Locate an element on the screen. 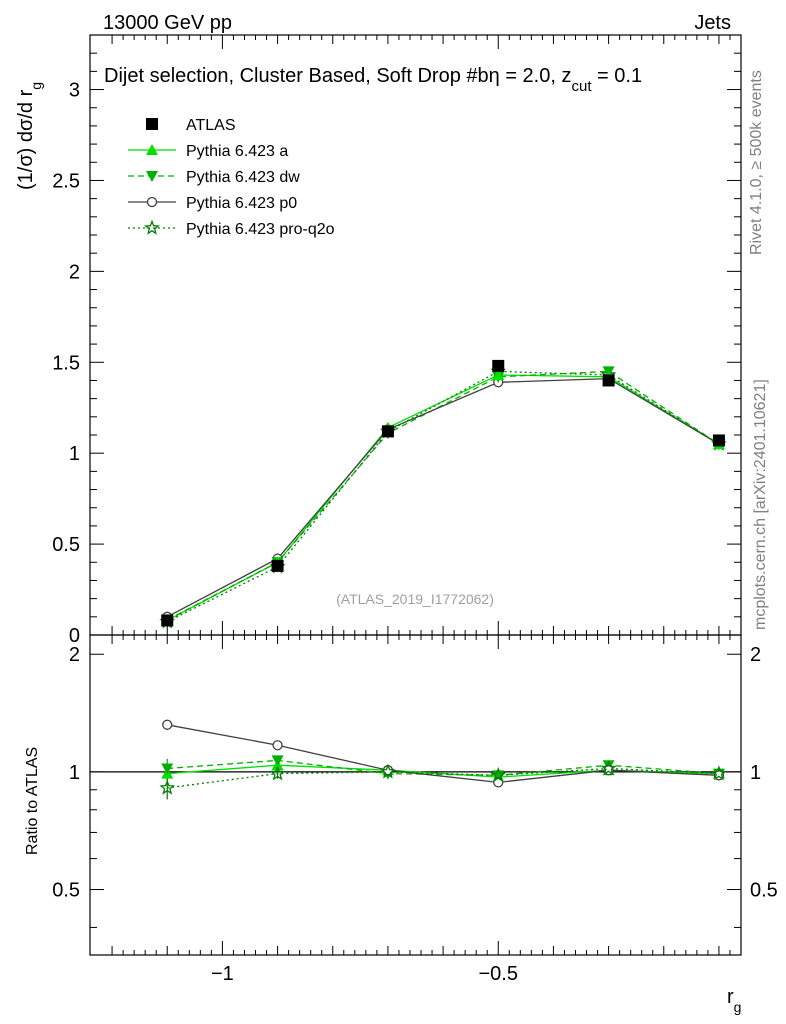 The height and width of the screenshot is (1024, 786). x-axis-label: rg is located at coordinates (734, 1000).